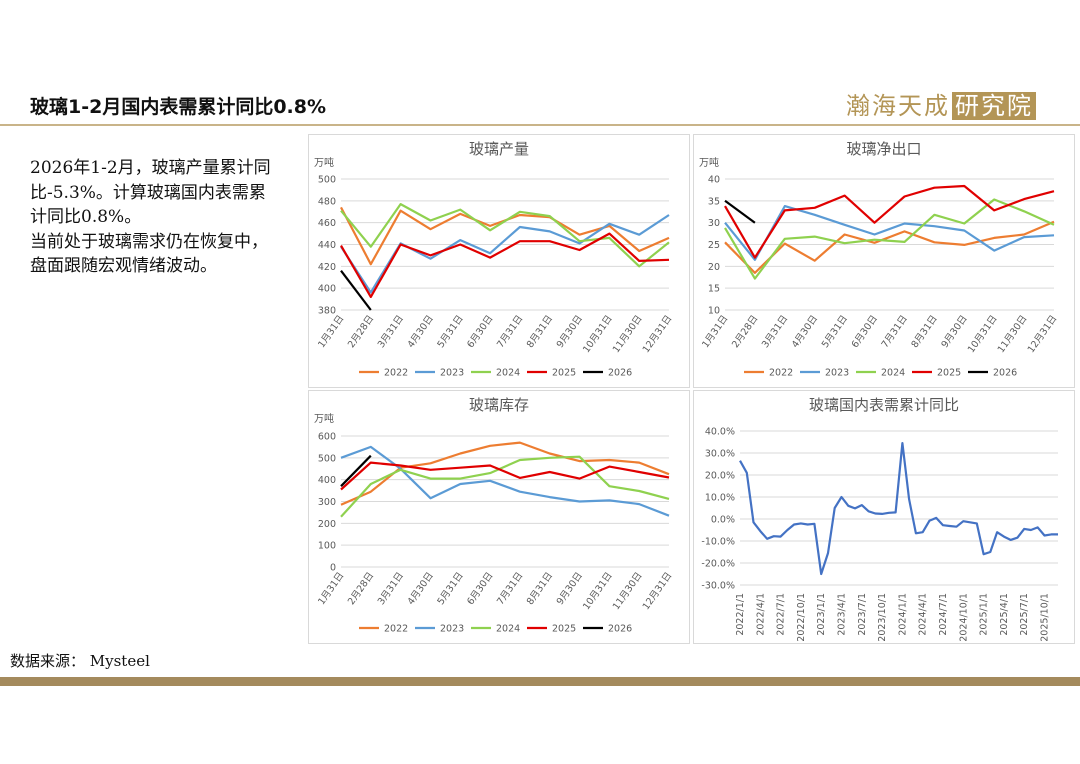 The image size is (1080, 764). I want to click on slide-title: 玻璃1-2月国内表需累计同比0.8%, so click(178, 107).